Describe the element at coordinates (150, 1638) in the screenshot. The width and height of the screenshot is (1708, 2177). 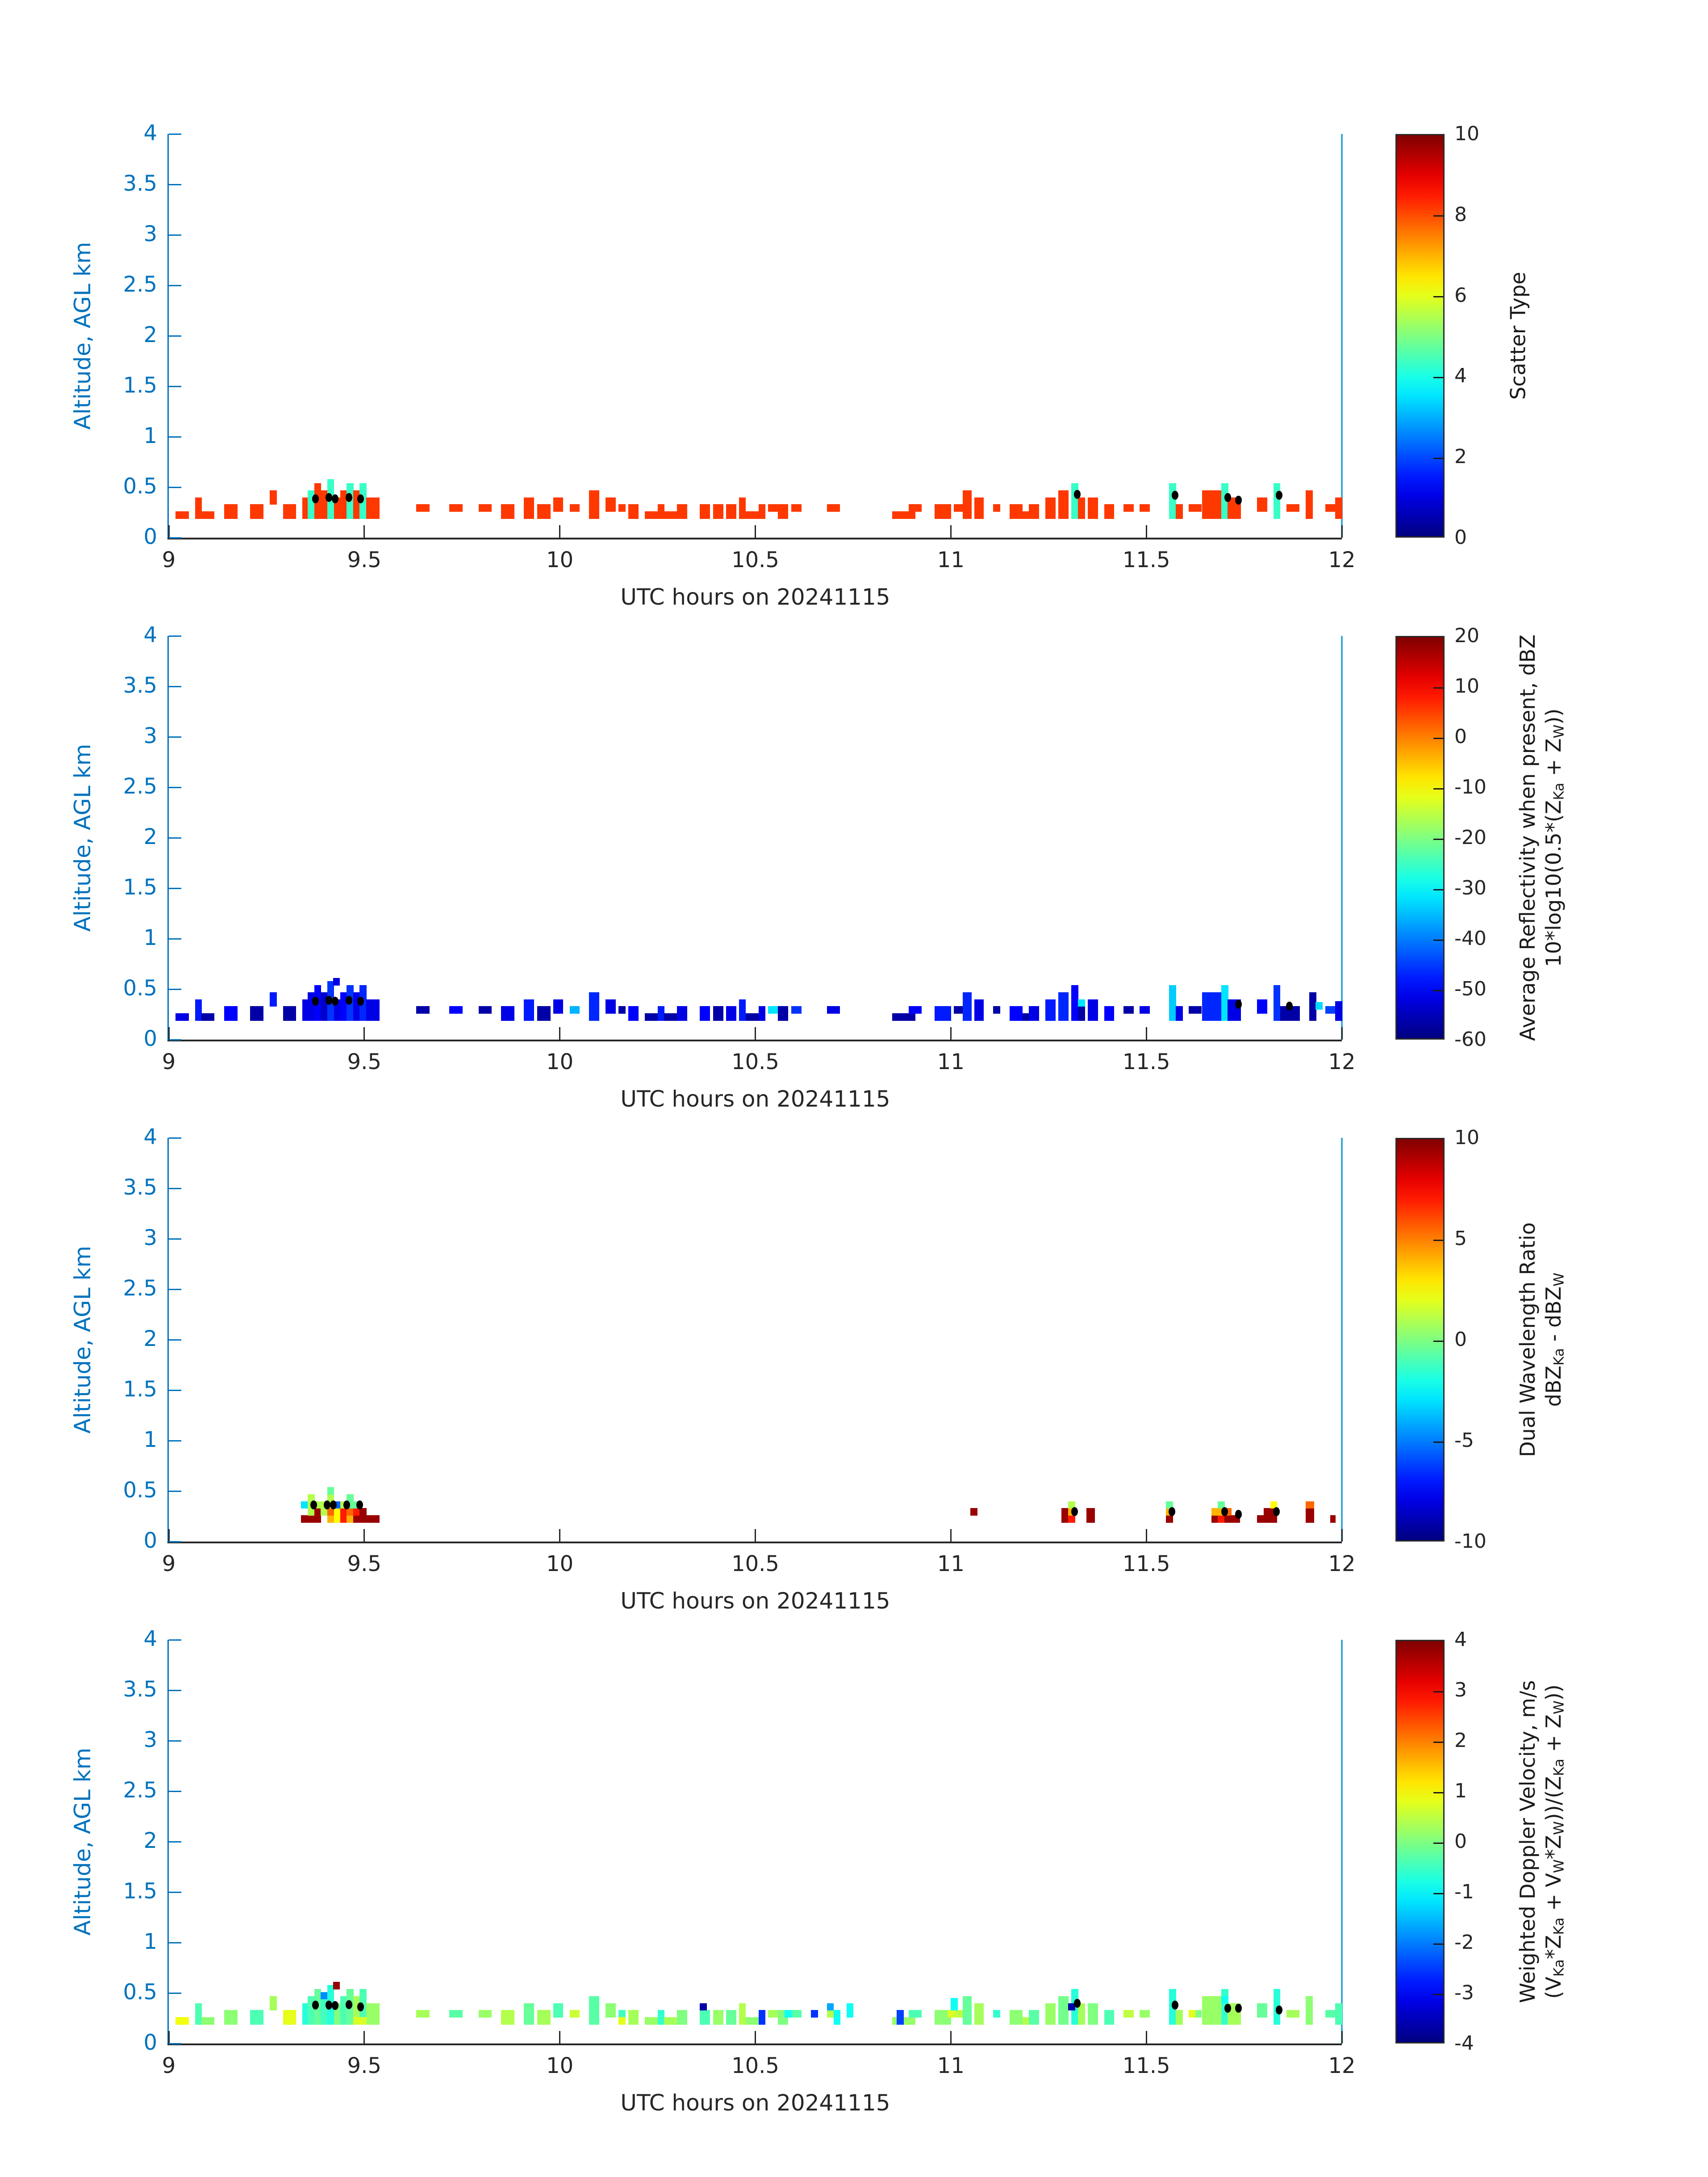
I see `y-tick-label: 4` at that location.